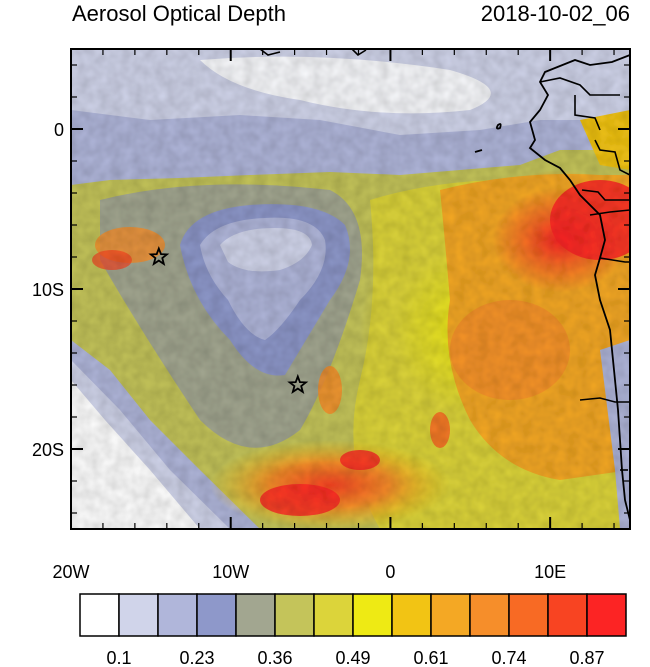 The height and width of the screenshot is (667, 650). What do you see at coordinates (309, 572) in the screenshot?
I see `x-tick-labels: 20W 10W 0 10E` at bounding box center [309, 572].